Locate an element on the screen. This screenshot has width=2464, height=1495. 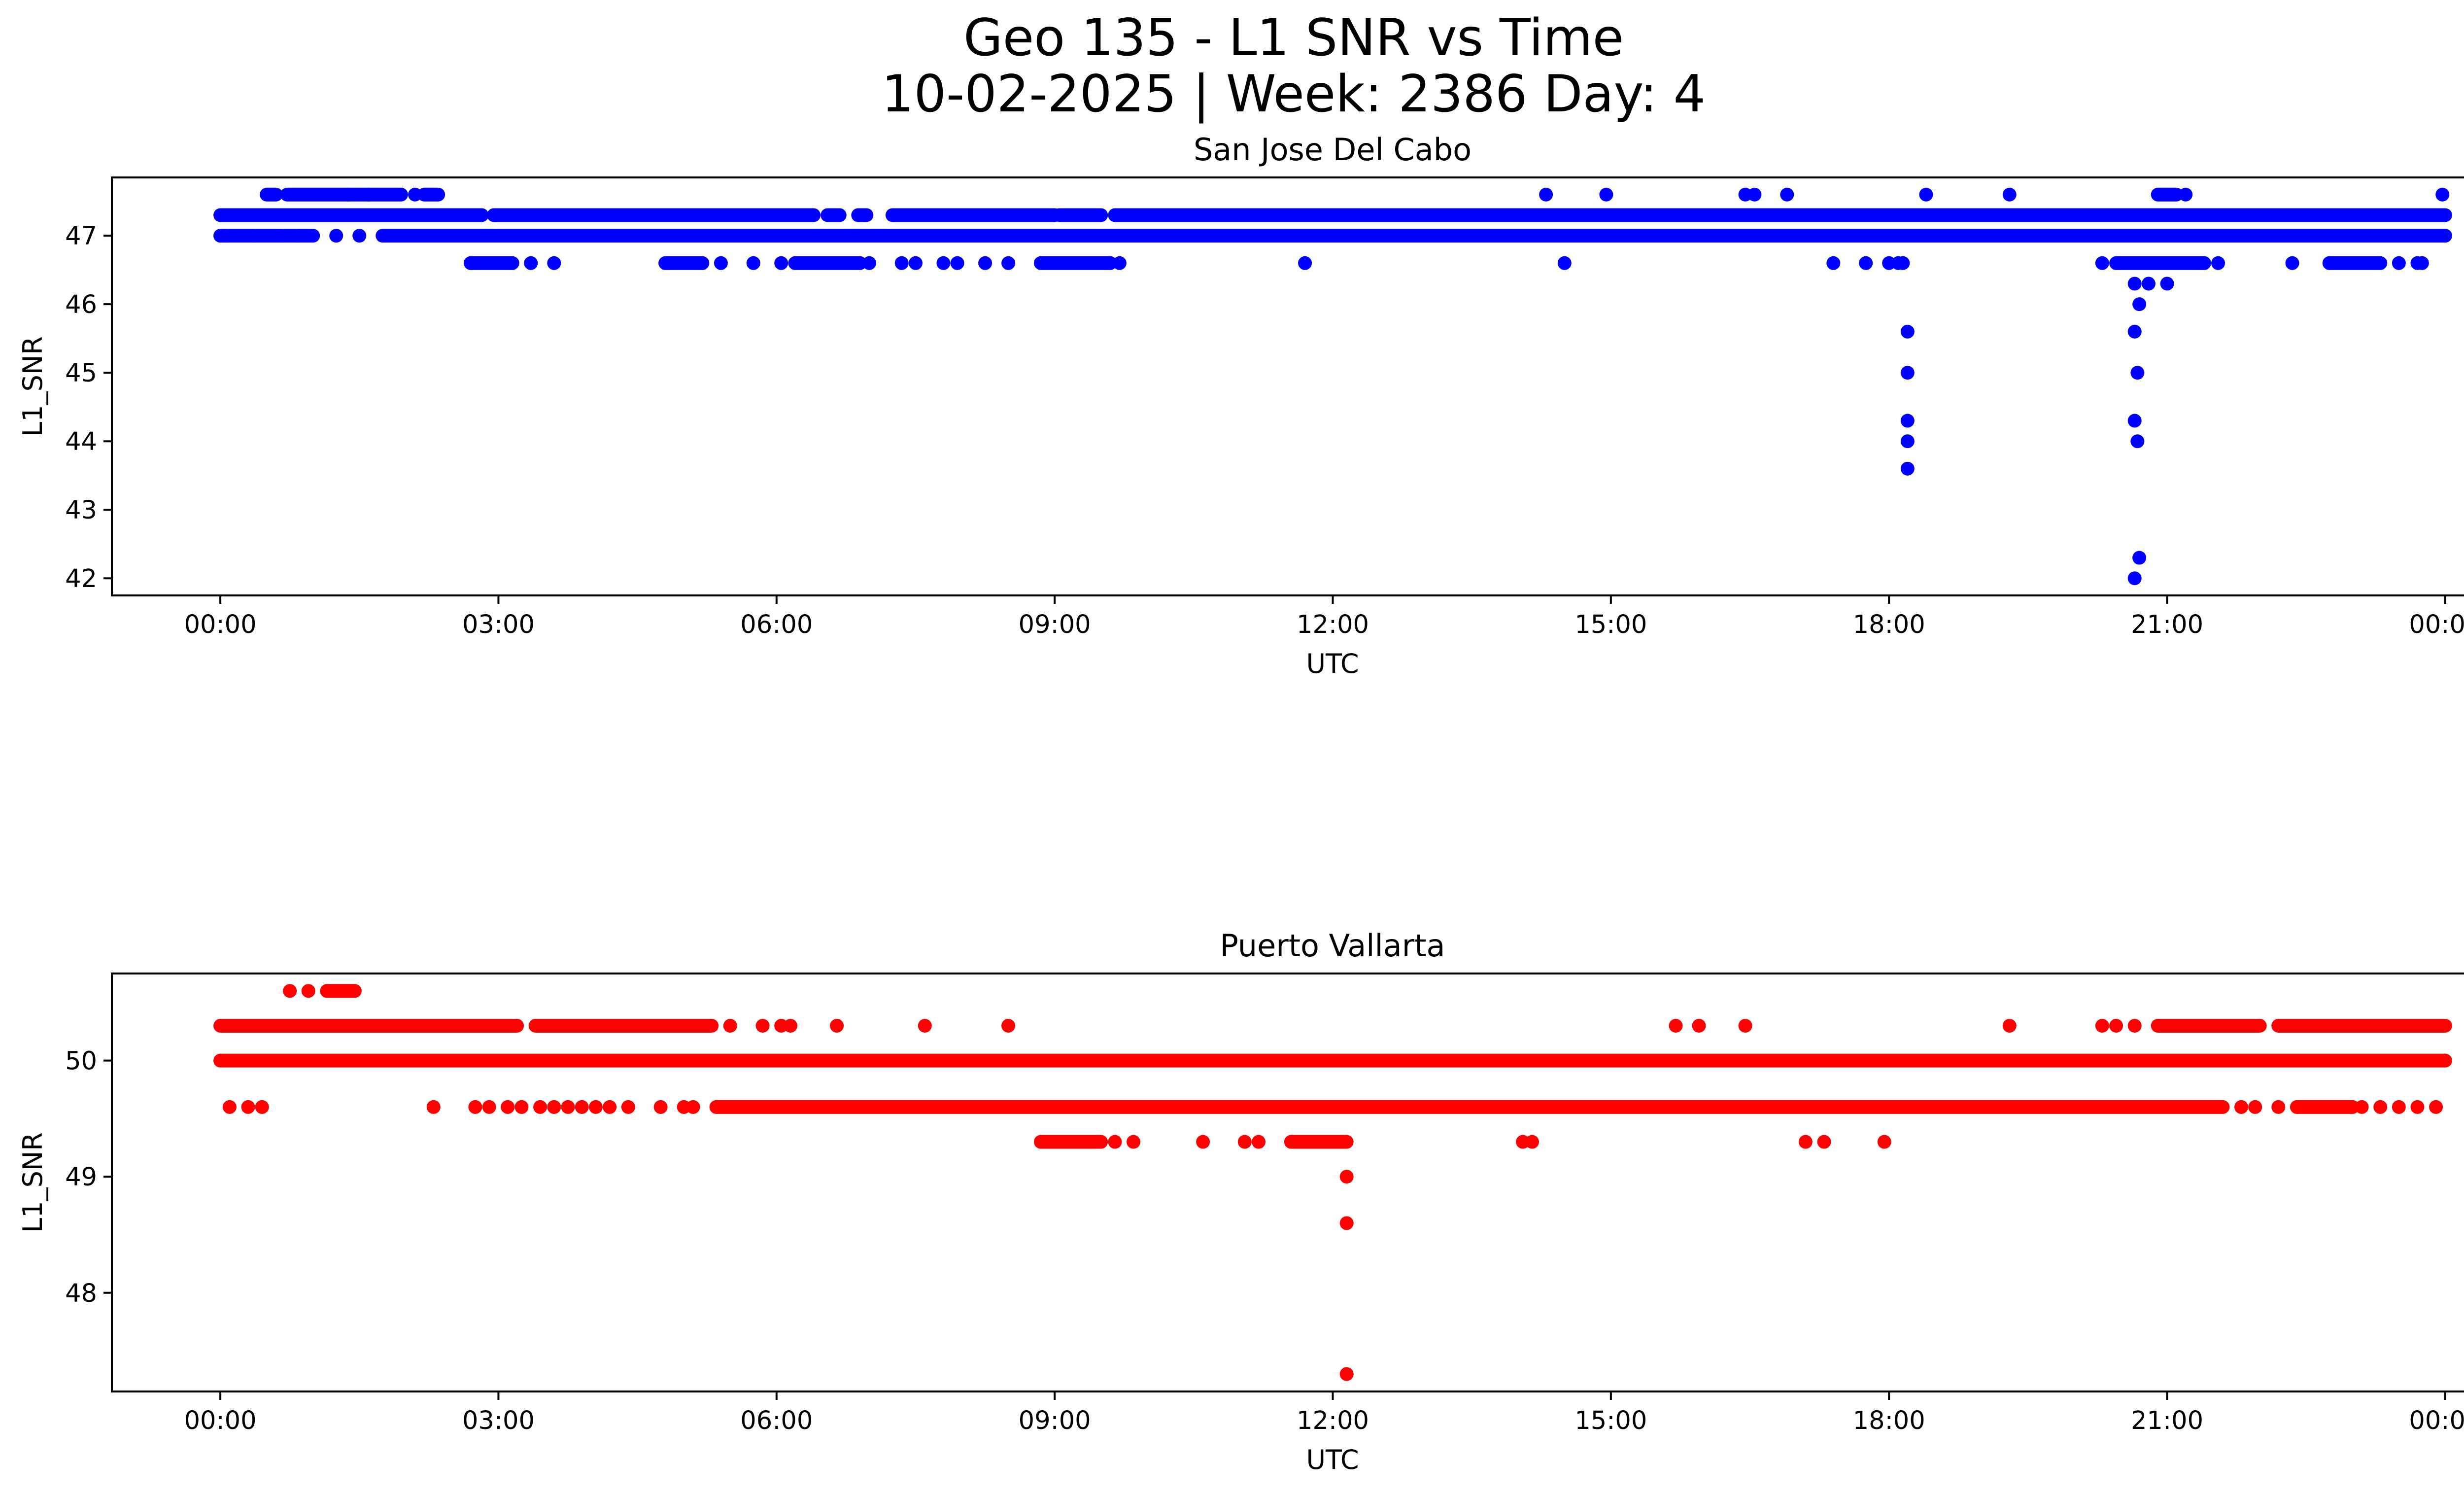
x-tick-label: 21:00 is located at coordinates (2167, 624).